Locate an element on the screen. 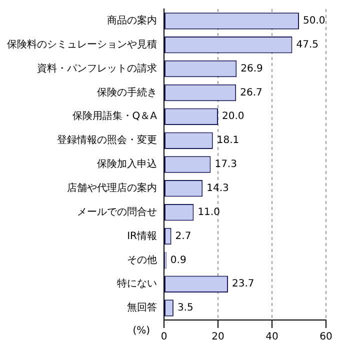  data-label: 14.3 is located at coordinates (217, 188).